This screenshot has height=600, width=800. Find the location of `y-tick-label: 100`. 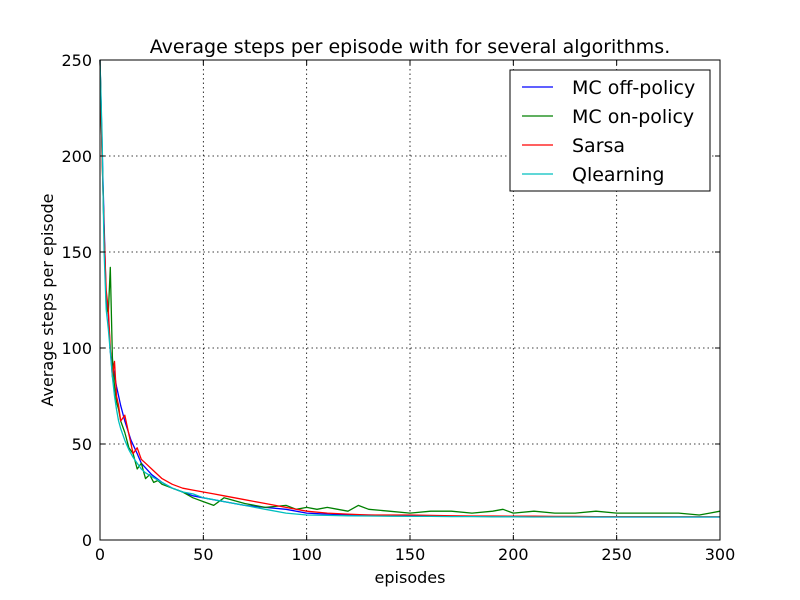

y-tick-label: 100 is located at coordinates (76, 348).